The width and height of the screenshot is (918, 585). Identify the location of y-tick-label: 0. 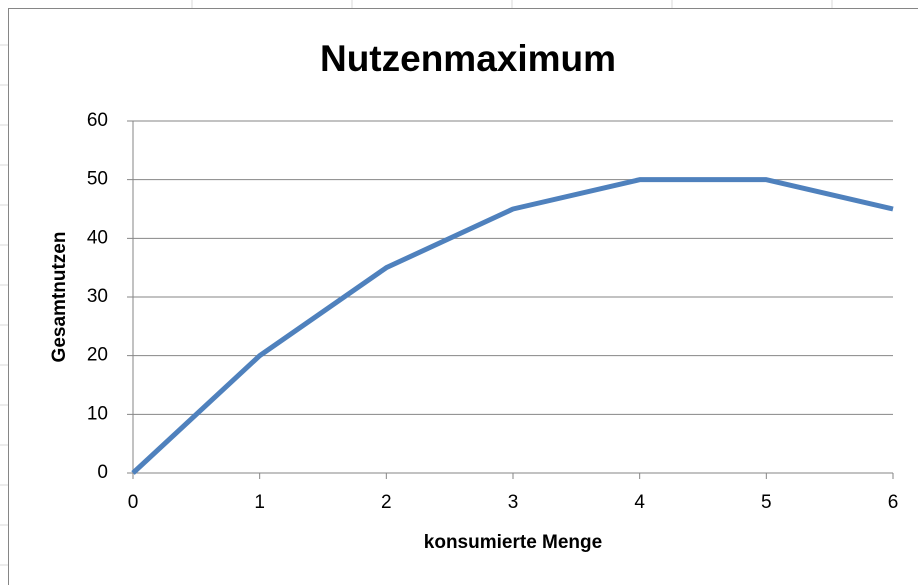
(102, 472).